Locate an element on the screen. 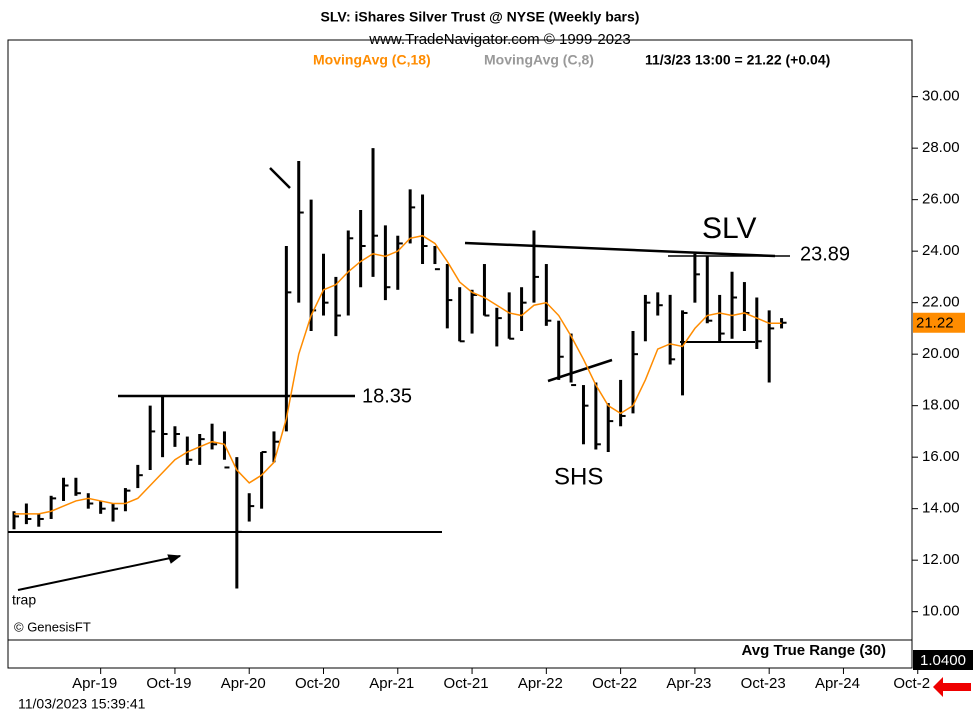 This screenshot has height=715, width=973. indicator-box is located at coordinates (943, 660).